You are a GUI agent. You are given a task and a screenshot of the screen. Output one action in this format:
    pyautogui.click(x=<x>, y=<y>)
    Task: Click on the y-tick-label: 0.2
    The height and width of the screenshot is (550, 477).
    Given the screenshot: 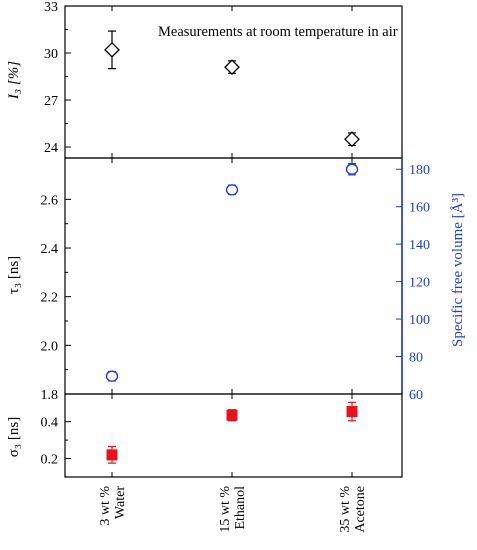 What is the action you would take?
    pyautogui.click(x=50, y=460)
    